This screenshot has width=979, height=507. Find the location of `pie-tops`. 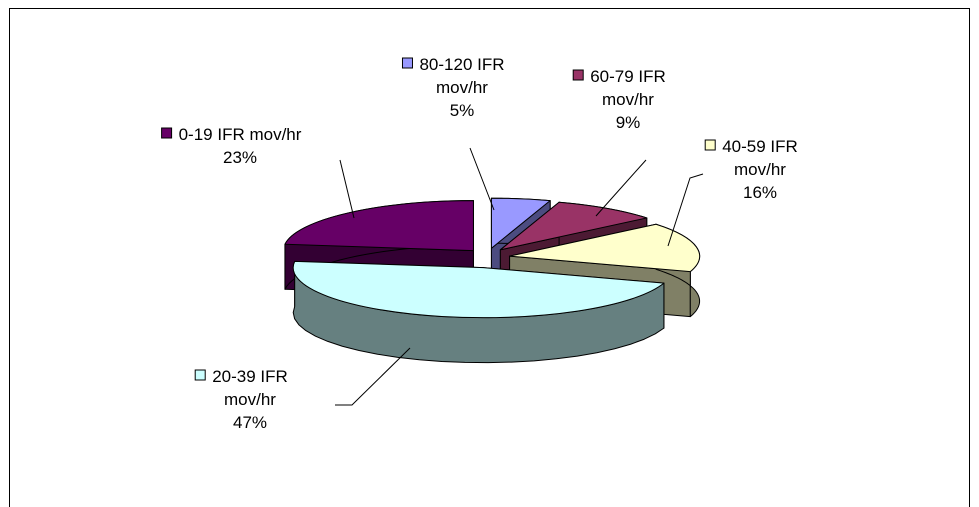

pie-tops is located at coordinates (492, 258).